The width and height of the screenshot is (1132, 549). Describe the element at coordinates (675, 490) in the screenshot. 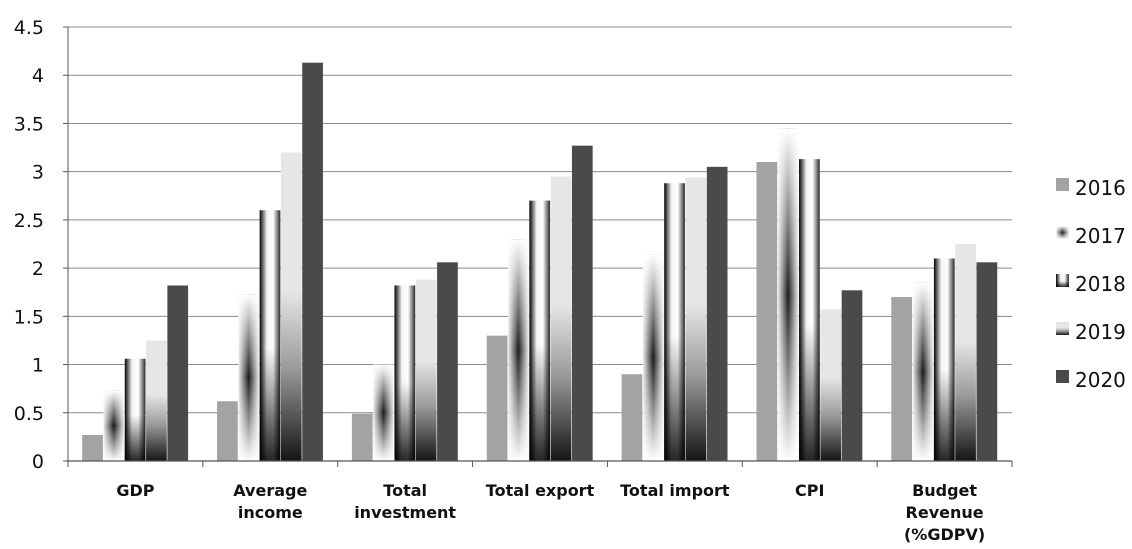

I see `x-category-label: Total import` at that location.